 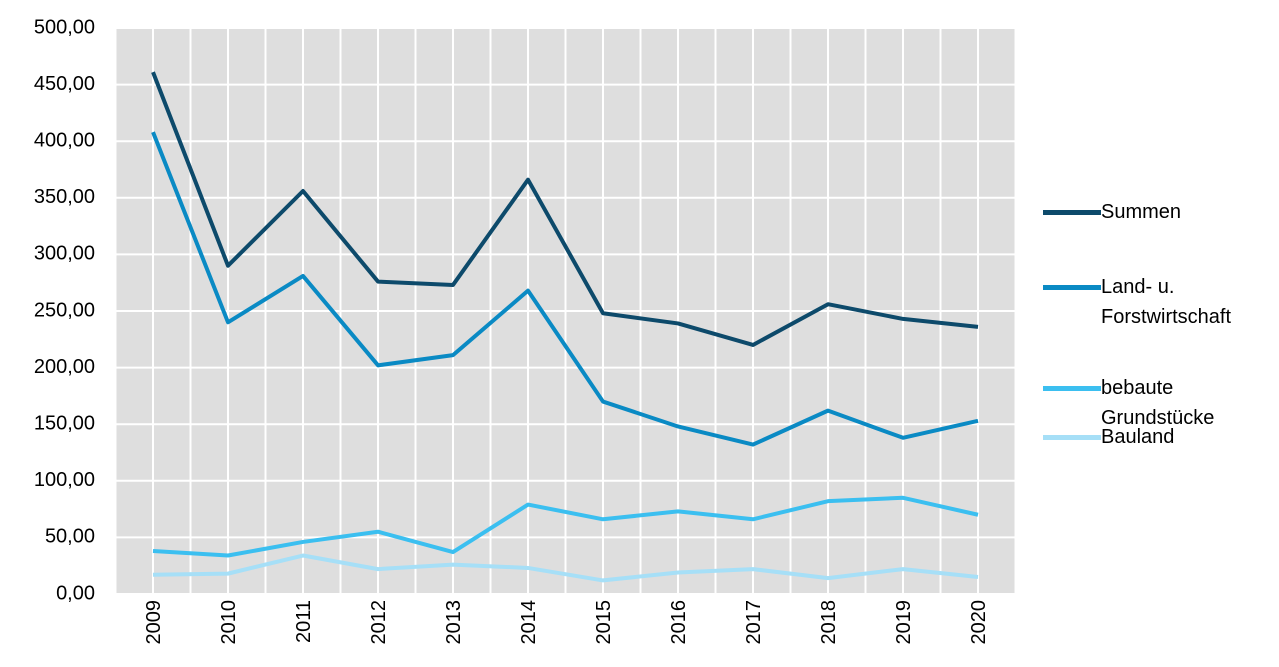 I want to click on y-tick-label: 200,00, so click(x=64, y=367).